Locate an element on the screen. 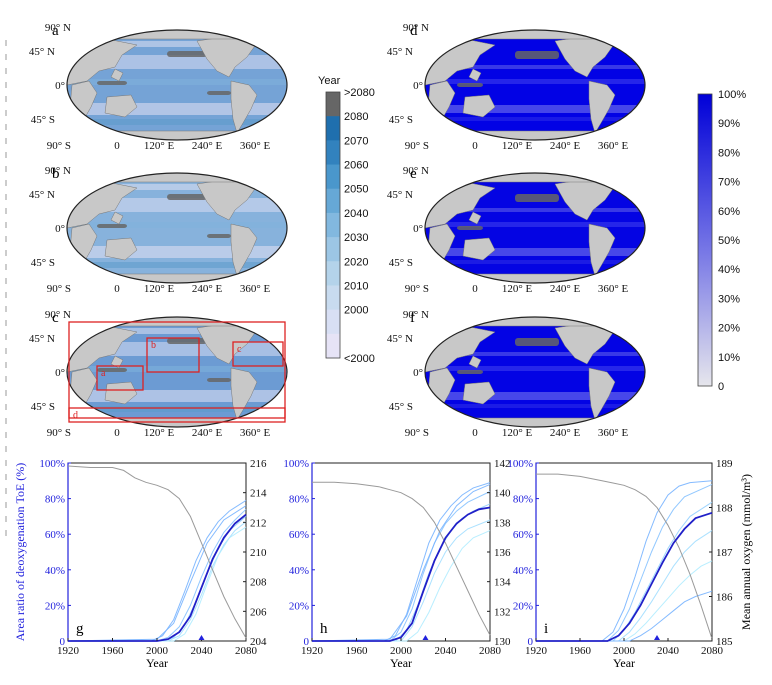 The width and height of the screenshot is (772, 685). x-tick-label: 1920 is located at coordinates (68, 651).